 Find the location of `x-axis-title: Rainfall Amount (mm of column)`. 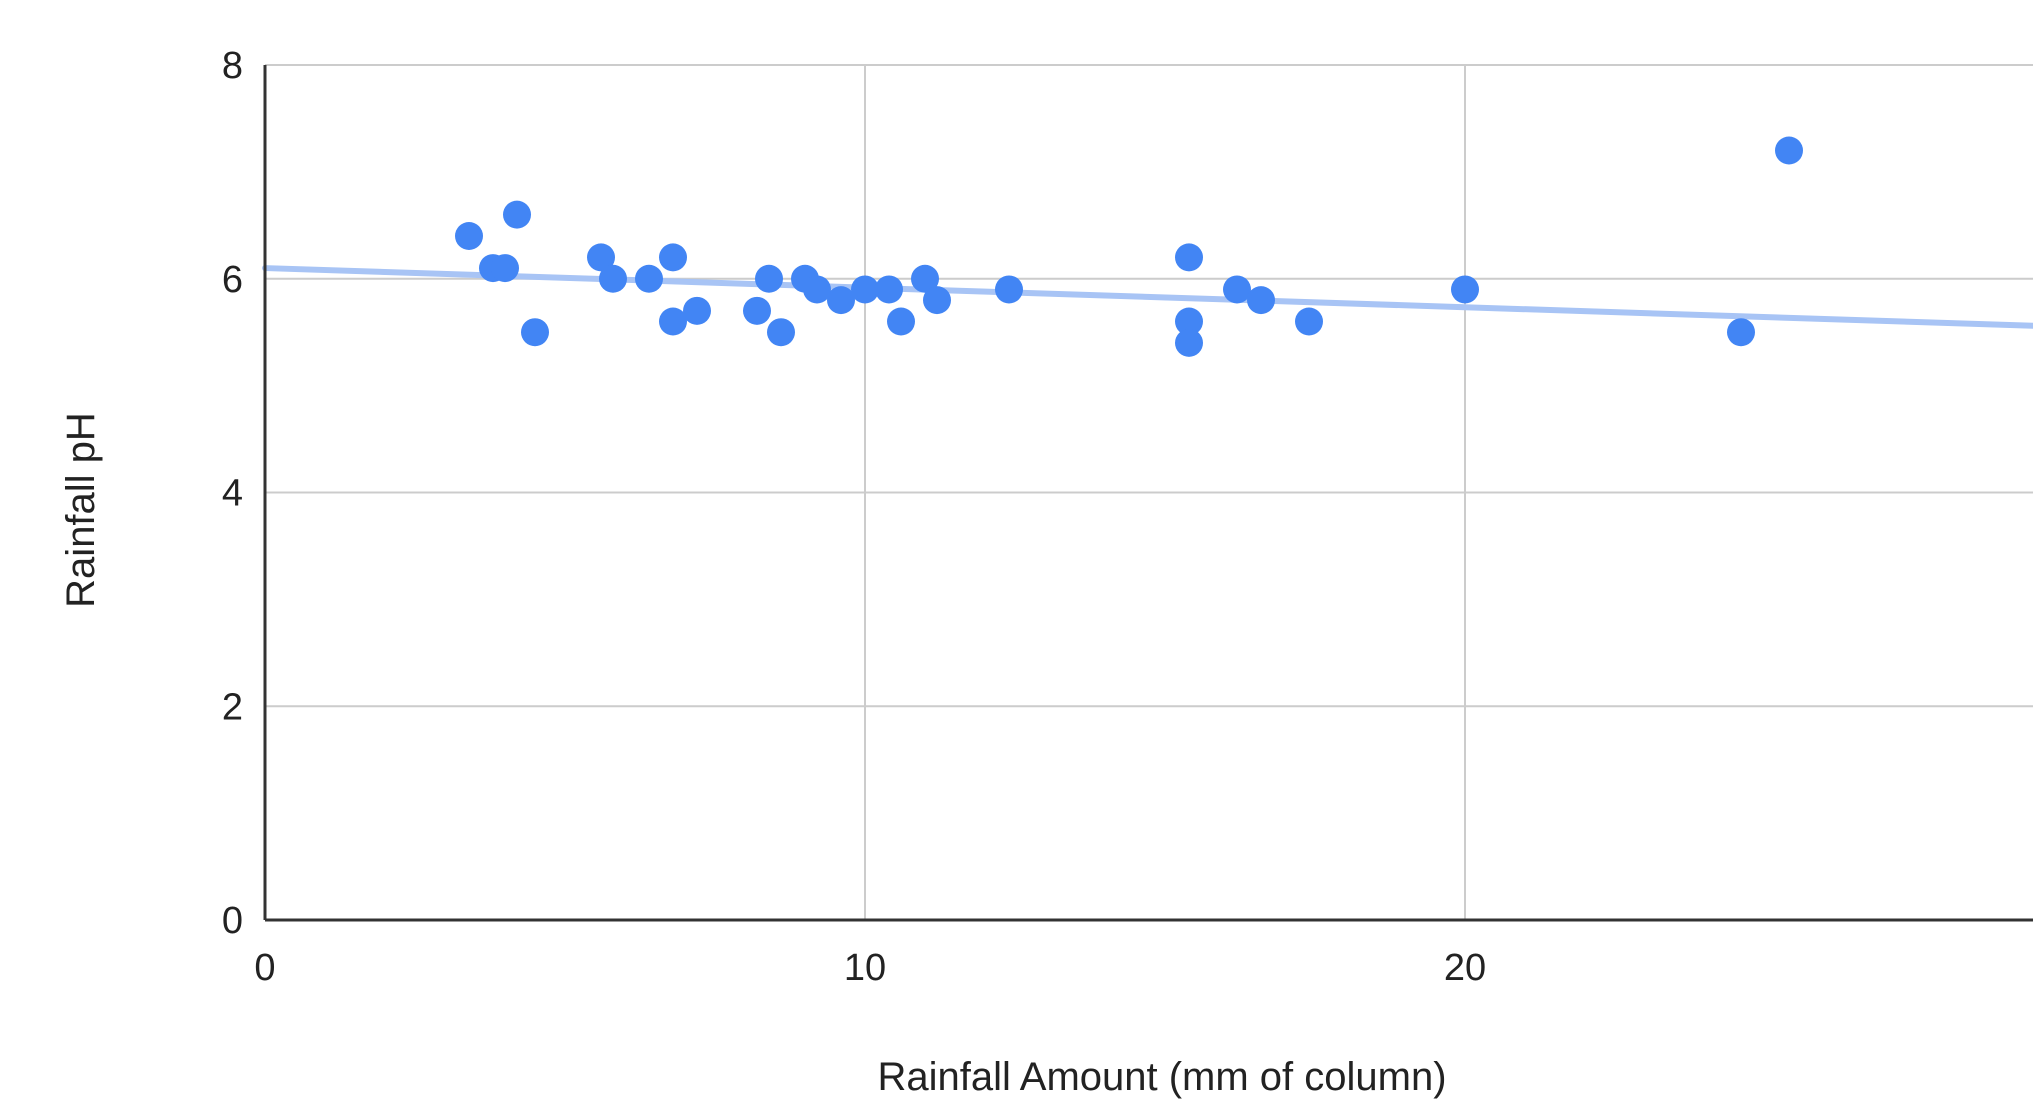

x-axis-title: Rainfall Amount (mm of column) is located at coordinates (1161, 1077).